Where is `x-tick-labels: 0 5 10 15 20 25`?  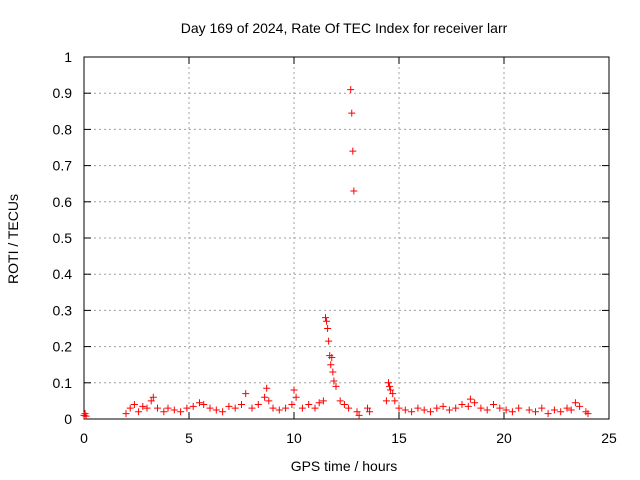
x-tick-labels: 0 5 10 15 20 25 is located at coordinates (348, 438).